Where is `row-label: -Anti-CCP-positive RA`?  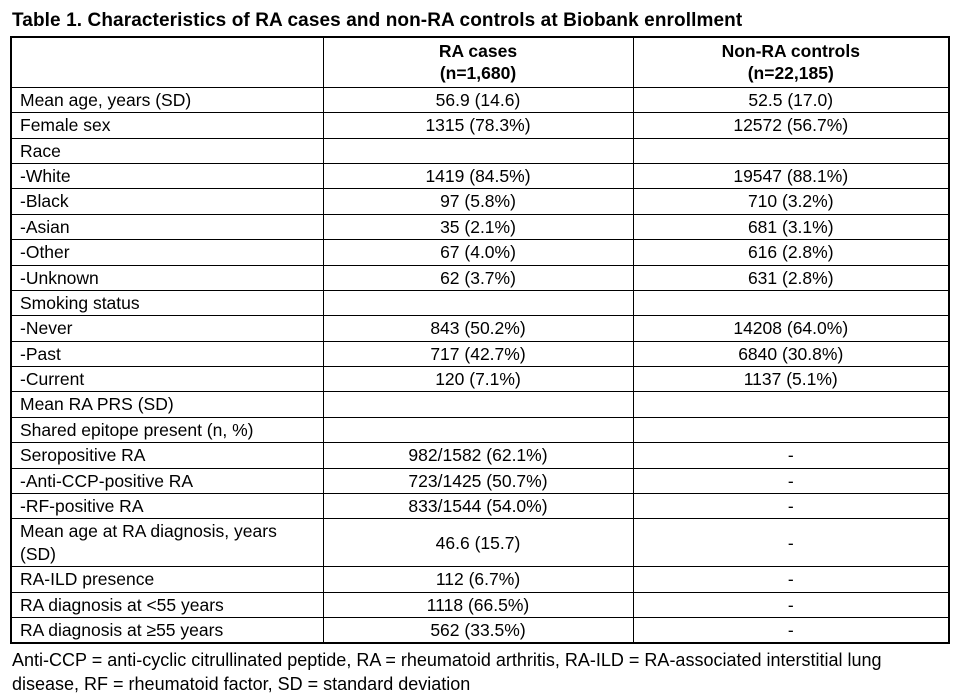
row-label: -Anti-CCP-positive RA is located at coordinates (167, 481).